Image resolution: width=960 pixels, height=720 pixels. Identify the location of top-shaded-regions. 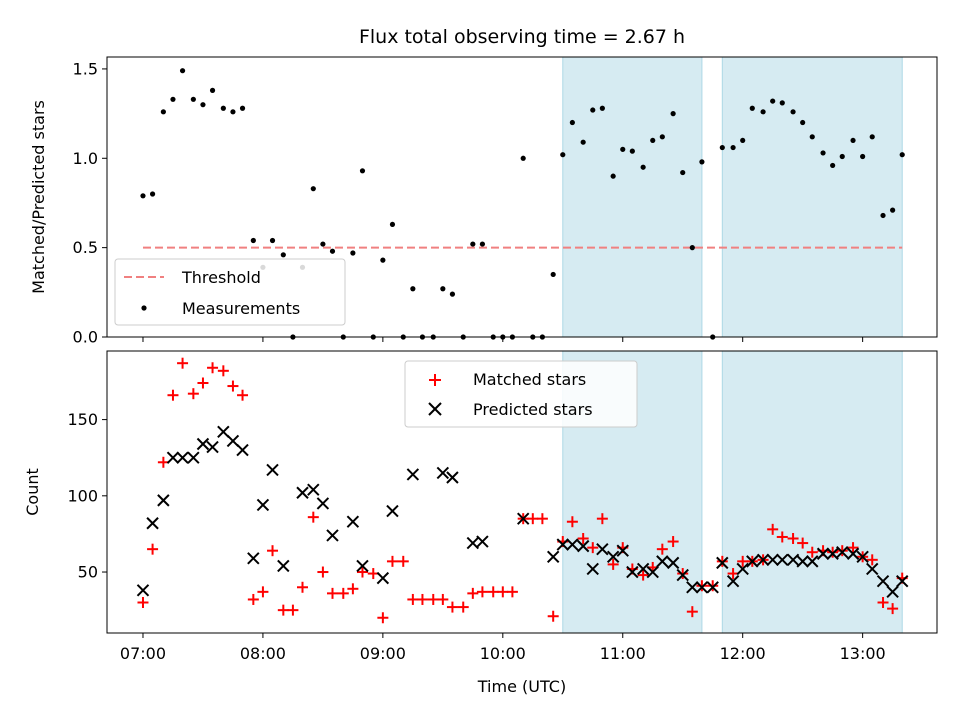
(732, 197).